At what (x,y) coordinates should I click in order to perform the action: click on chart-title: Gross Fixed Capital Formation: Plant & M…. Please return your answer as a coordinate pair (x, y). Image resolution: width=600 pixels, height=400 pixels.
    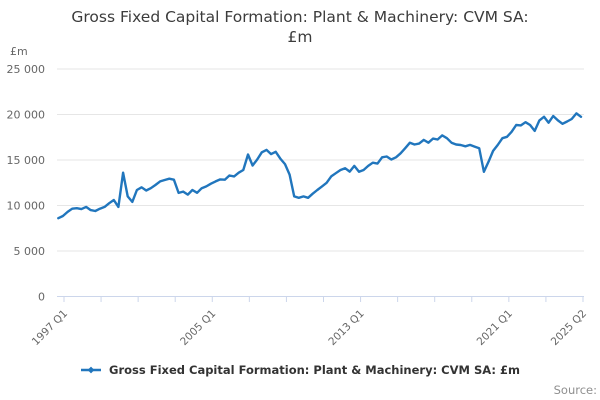
    Looking at the image, I should click on (300, 27).